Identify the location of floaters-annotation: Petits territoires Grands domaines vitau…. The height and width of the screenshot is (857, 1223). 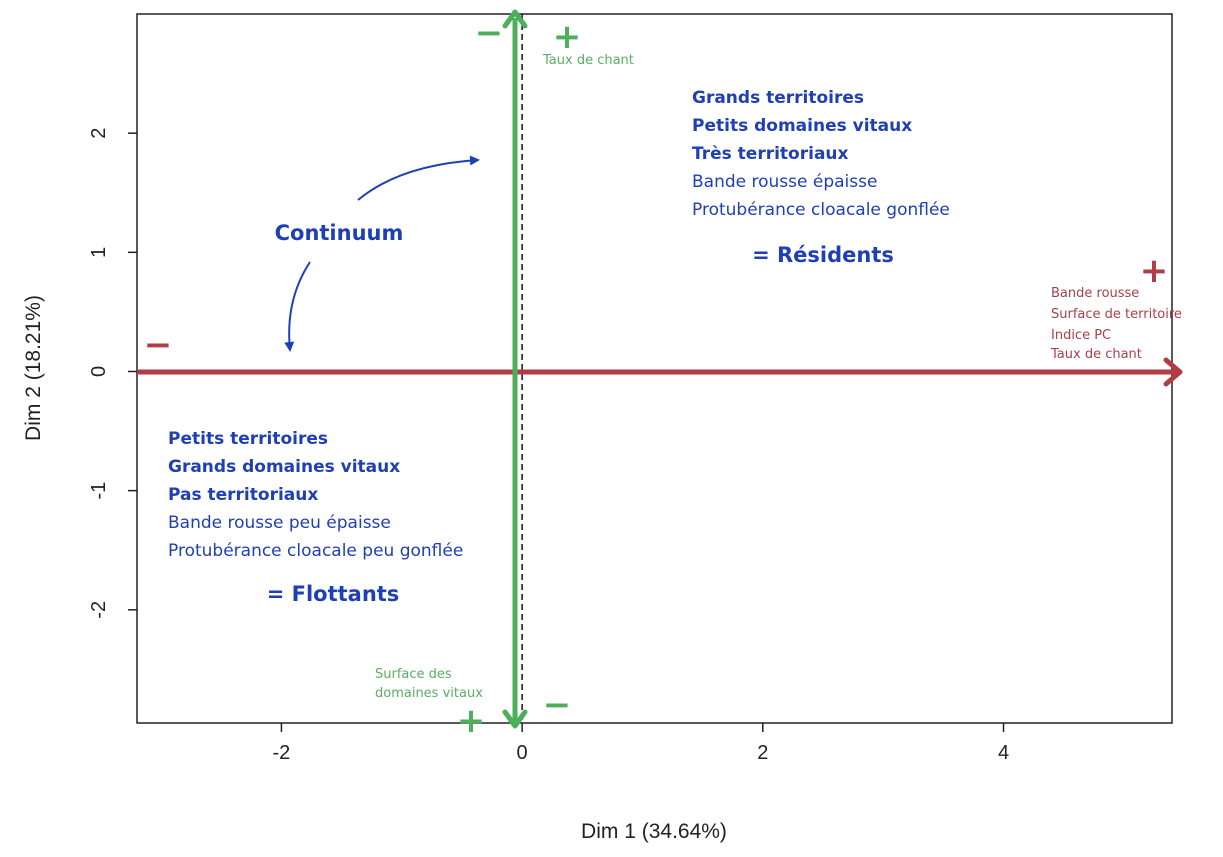
(315, 517).